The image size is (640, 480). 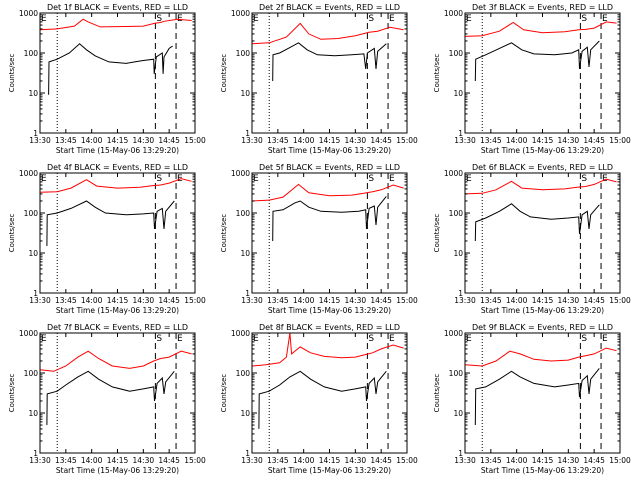 What do you see at coordinates (117, 167) in the screenshot?
I see `panel-title: Det 4f BLACK = Events, RED = LLD` at bounding box center [117, 167].